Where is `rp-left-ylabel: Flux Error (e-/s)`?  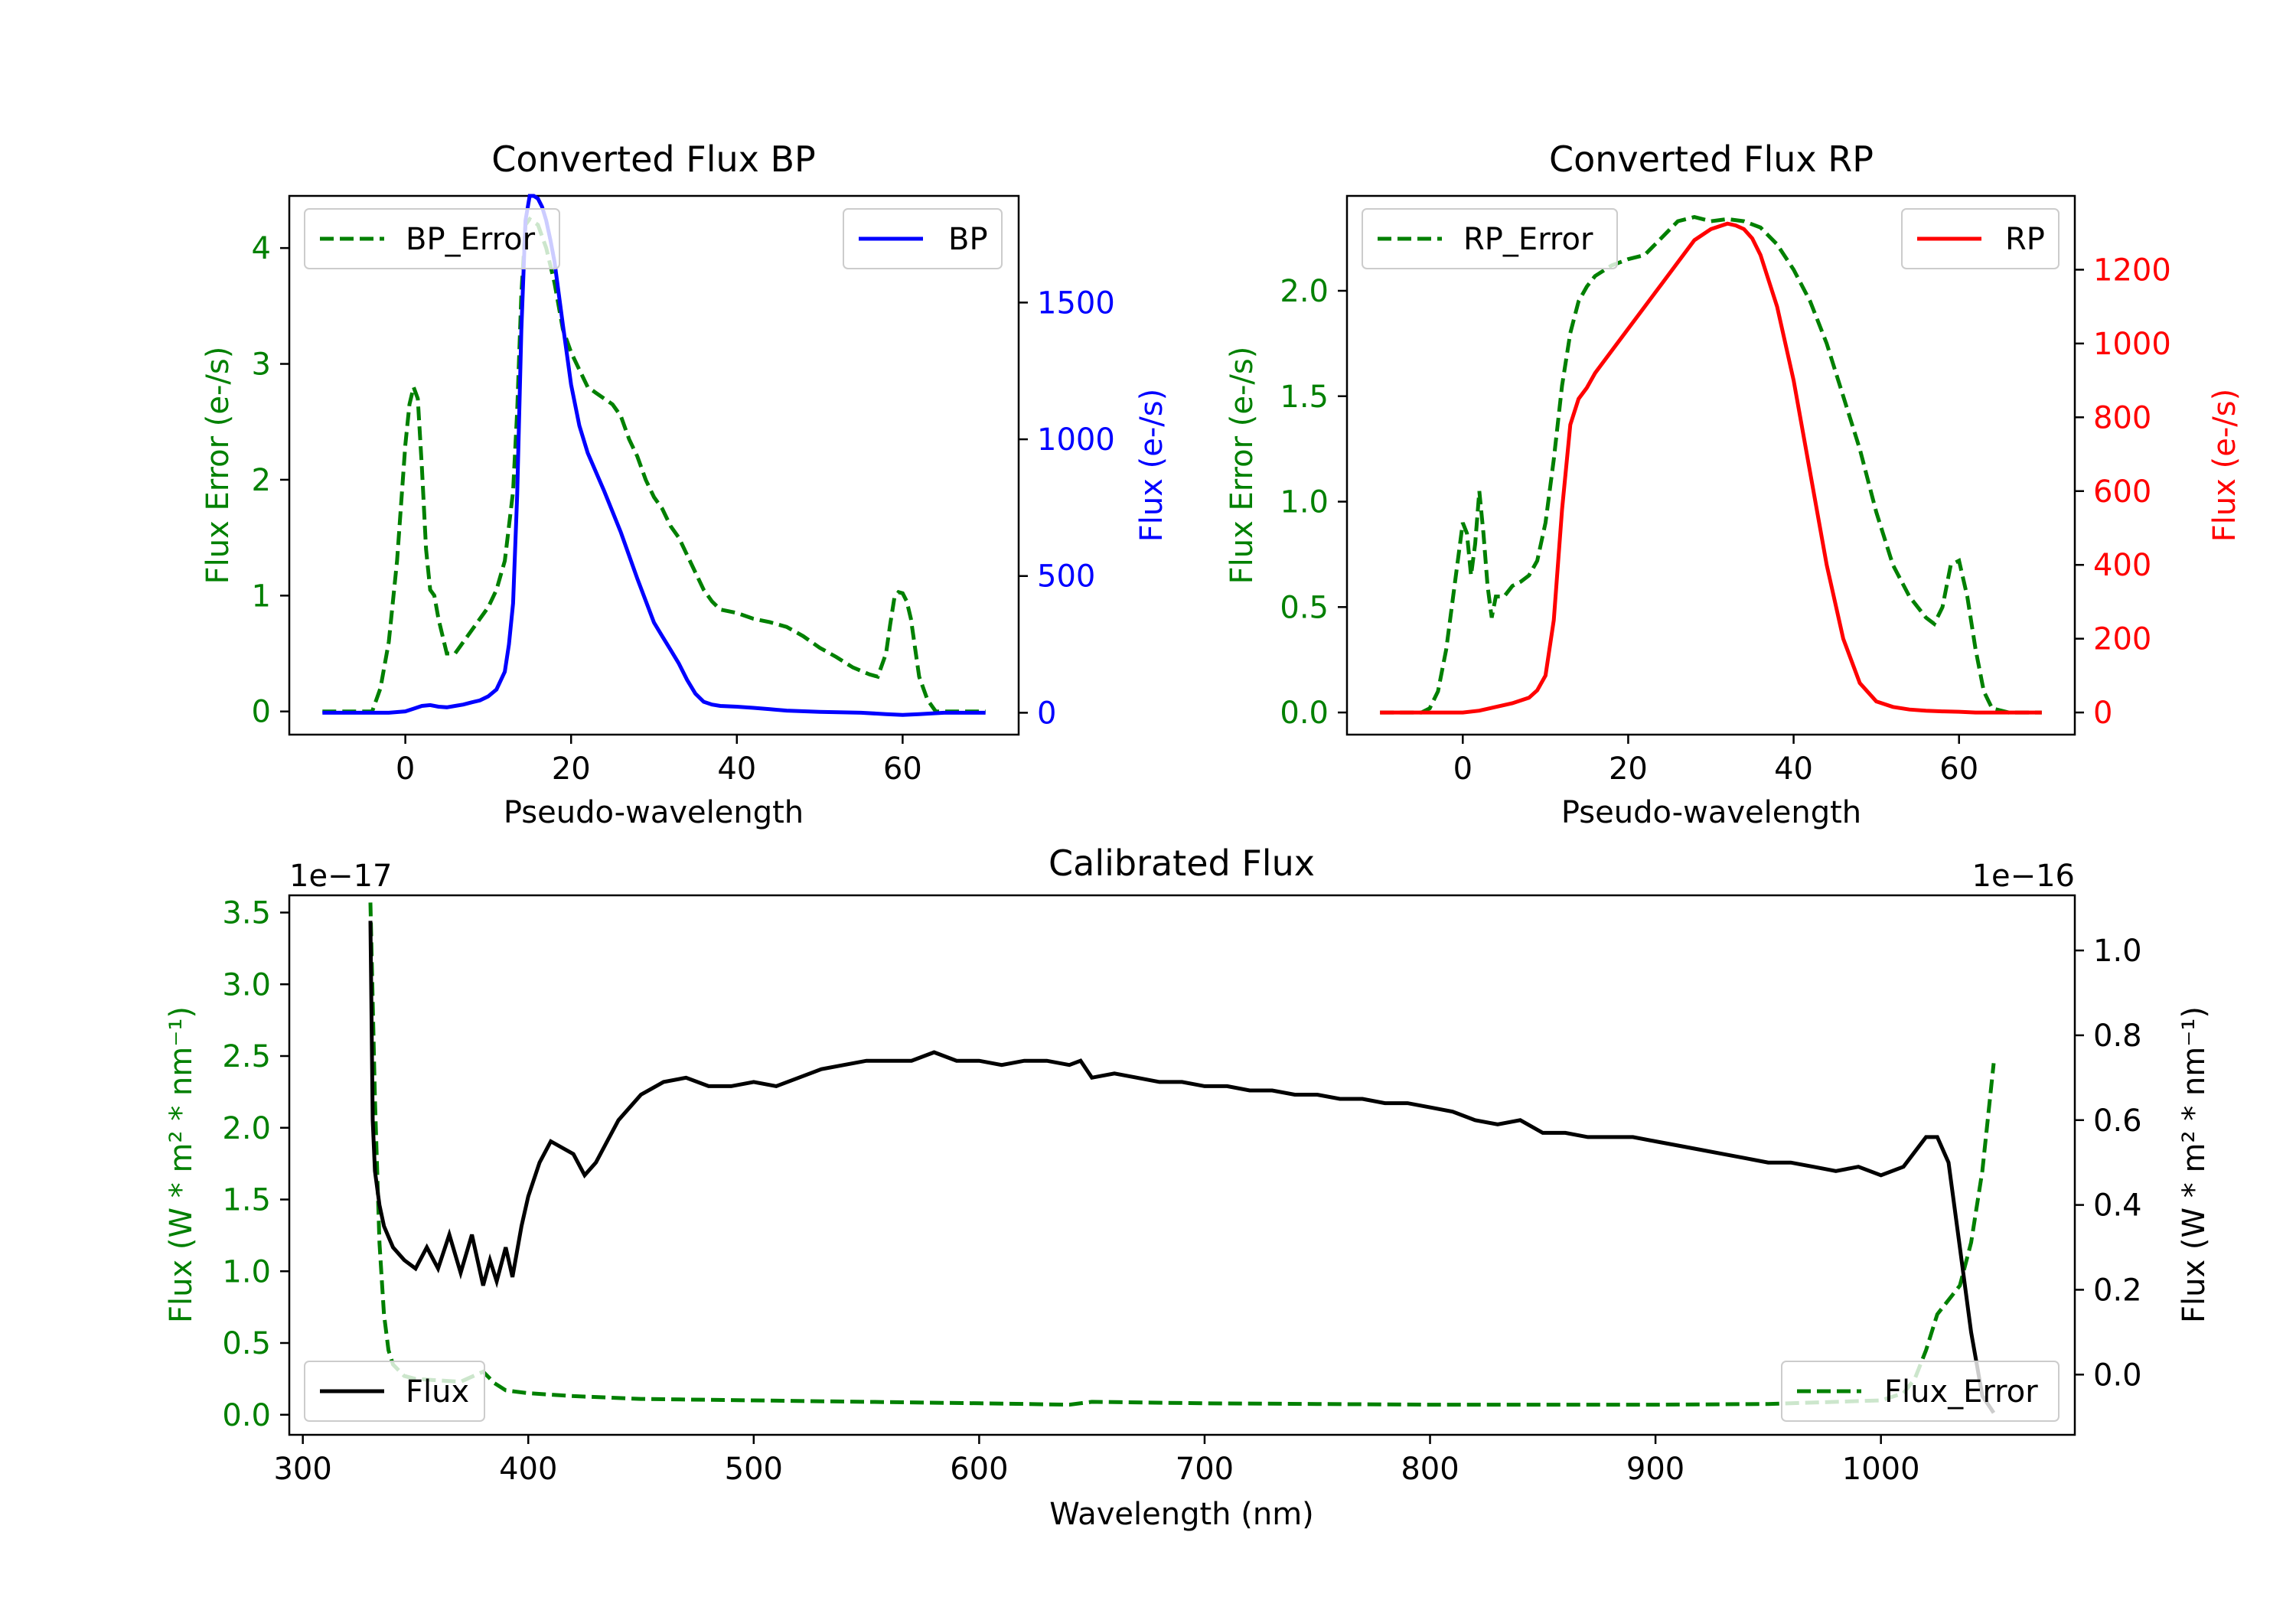 rp-left-ylabel: Flux Error (e-/s) is located at coordinates (1242, 466).